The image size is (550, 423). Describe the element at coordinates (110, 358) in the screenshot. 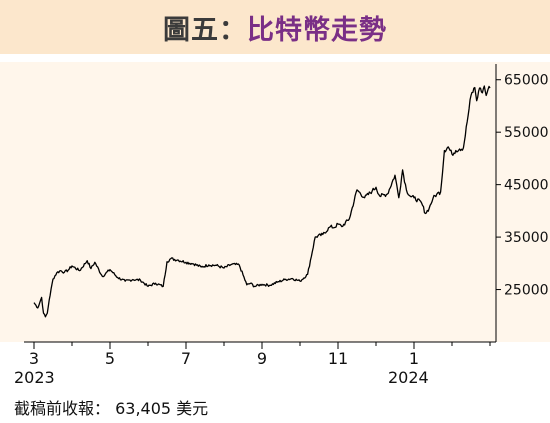

I see `x-tick-label: 5` at that location.